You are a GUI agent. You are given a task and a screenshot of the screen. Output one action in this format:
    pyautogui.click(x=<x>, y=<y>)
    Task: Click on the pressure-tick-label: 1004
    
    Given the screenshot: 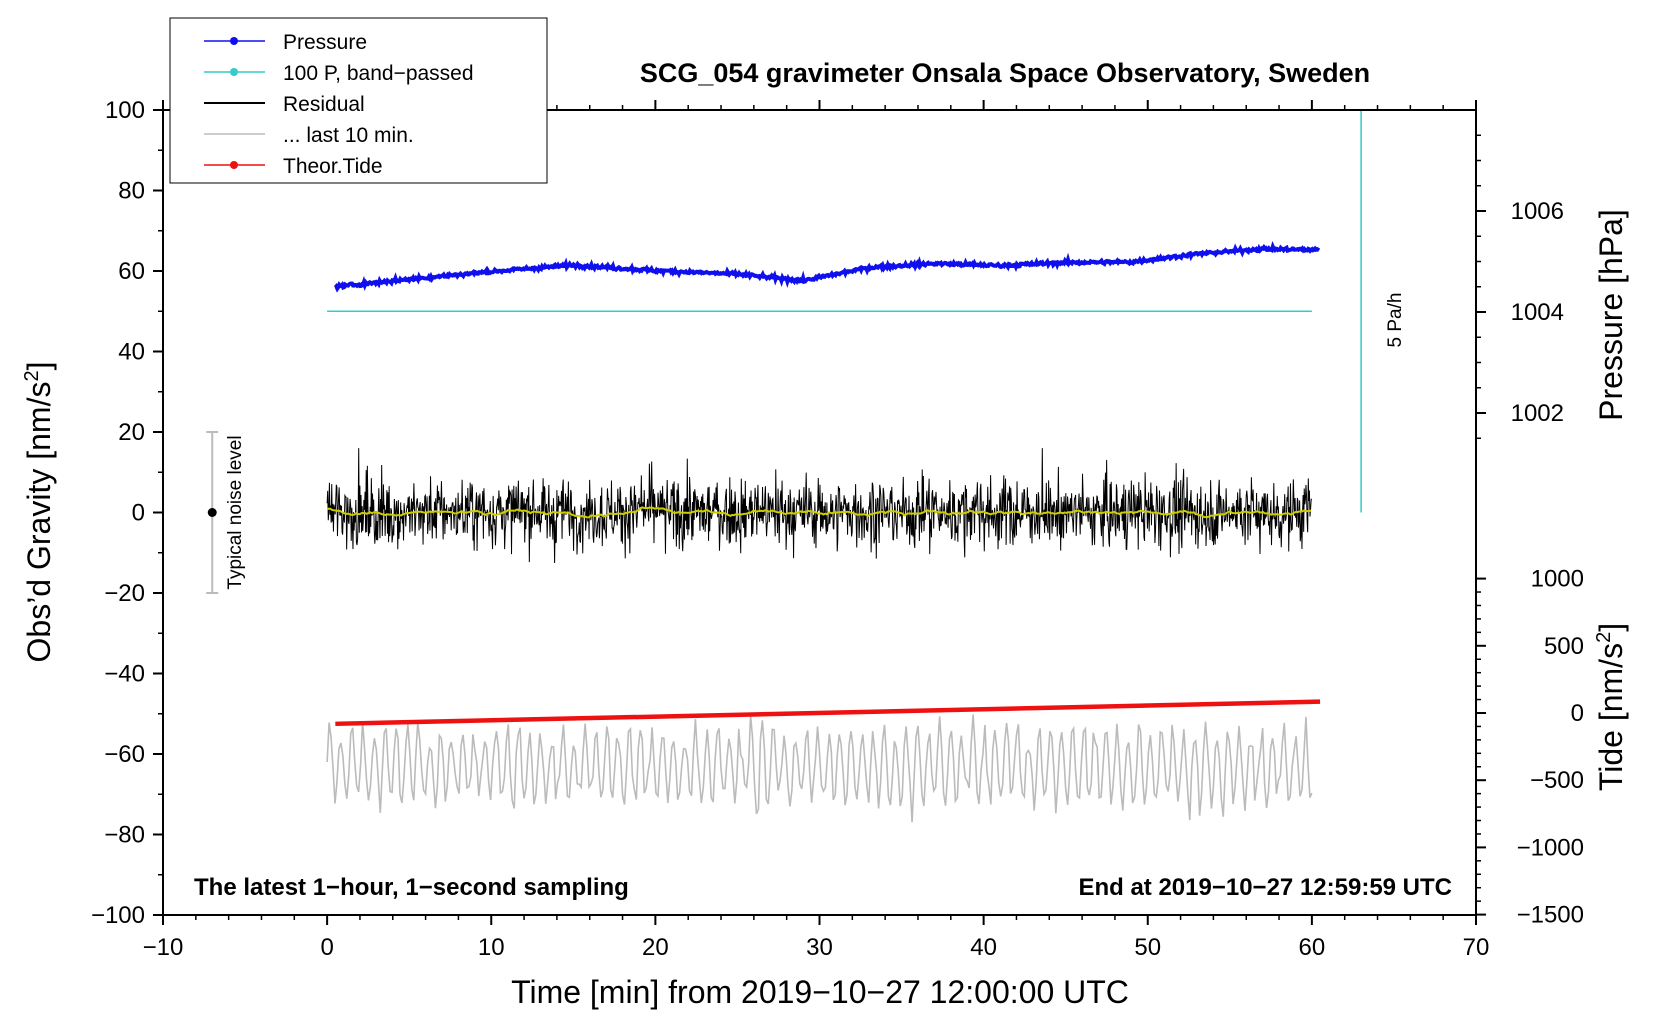 What is the action you would take?
    pyautogui.click(x=1537, y=312)
    